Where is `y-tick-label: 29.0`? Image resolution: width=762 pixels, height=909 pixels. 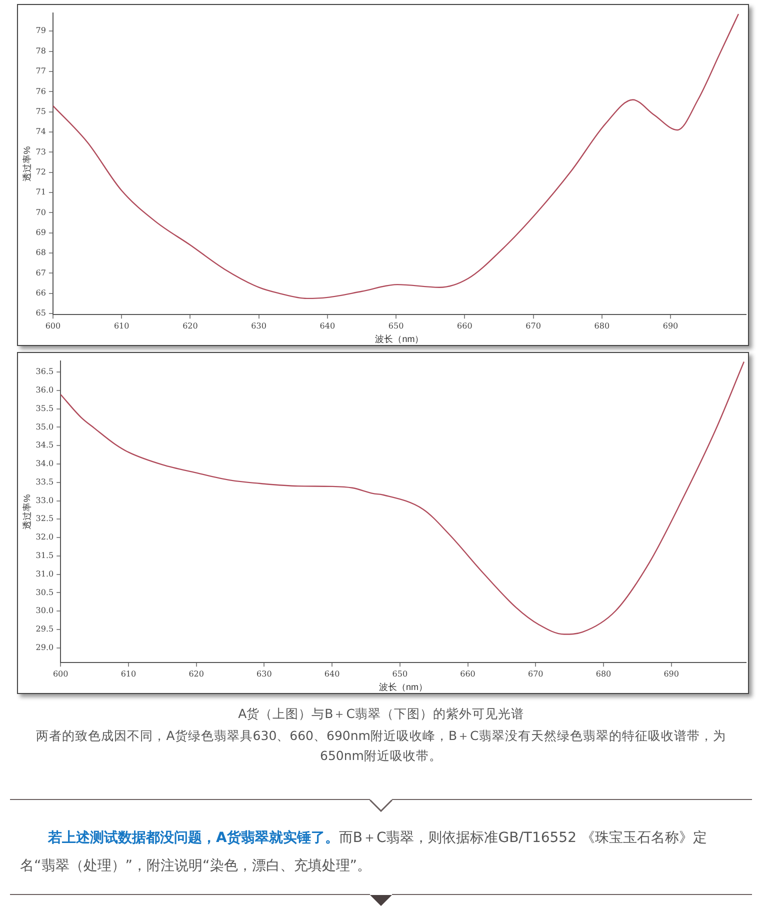 y-tick-label: 29.0 is located at coordinates (45, 647).